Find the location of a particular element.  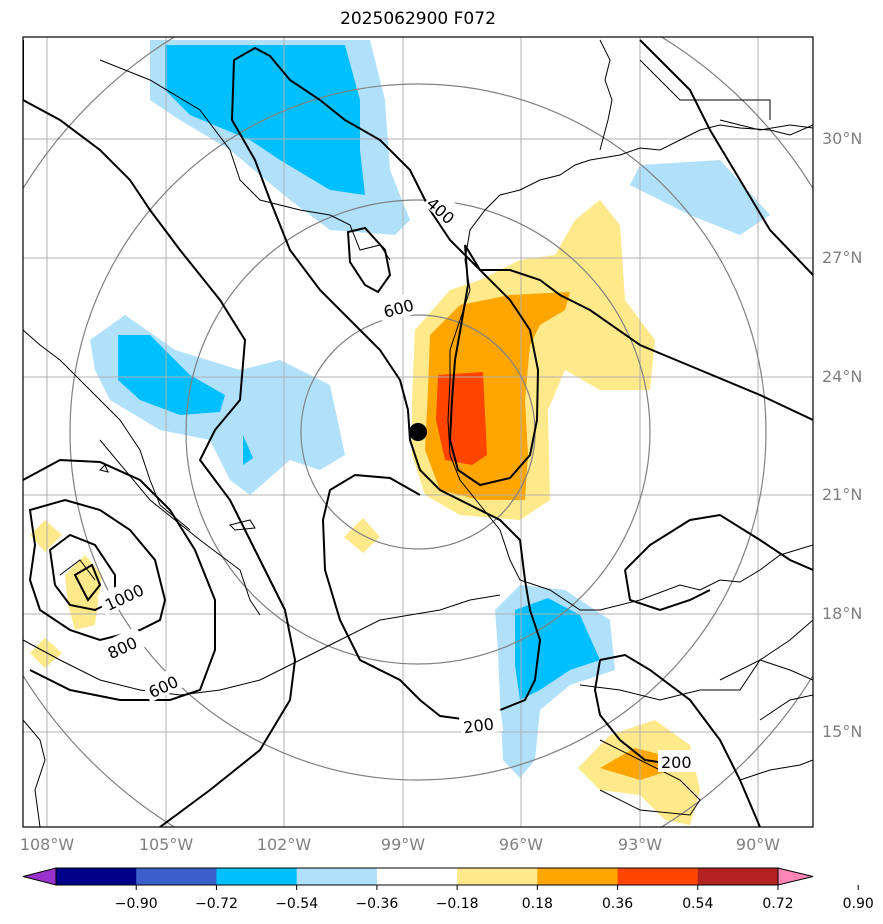

lat-label-27n: 27°N is located at coordinates (842, 257).